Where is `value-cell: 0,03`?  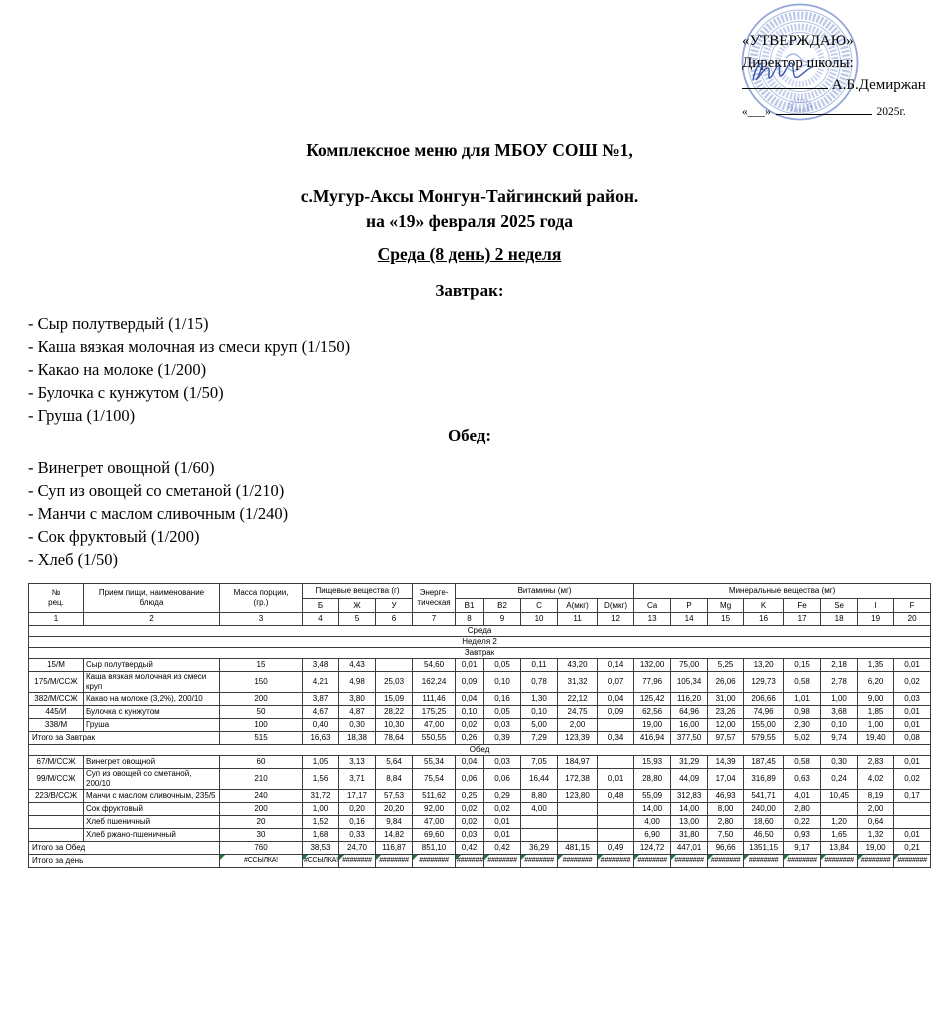 value-cell: 0,03 is located at coordinates (502, 762).